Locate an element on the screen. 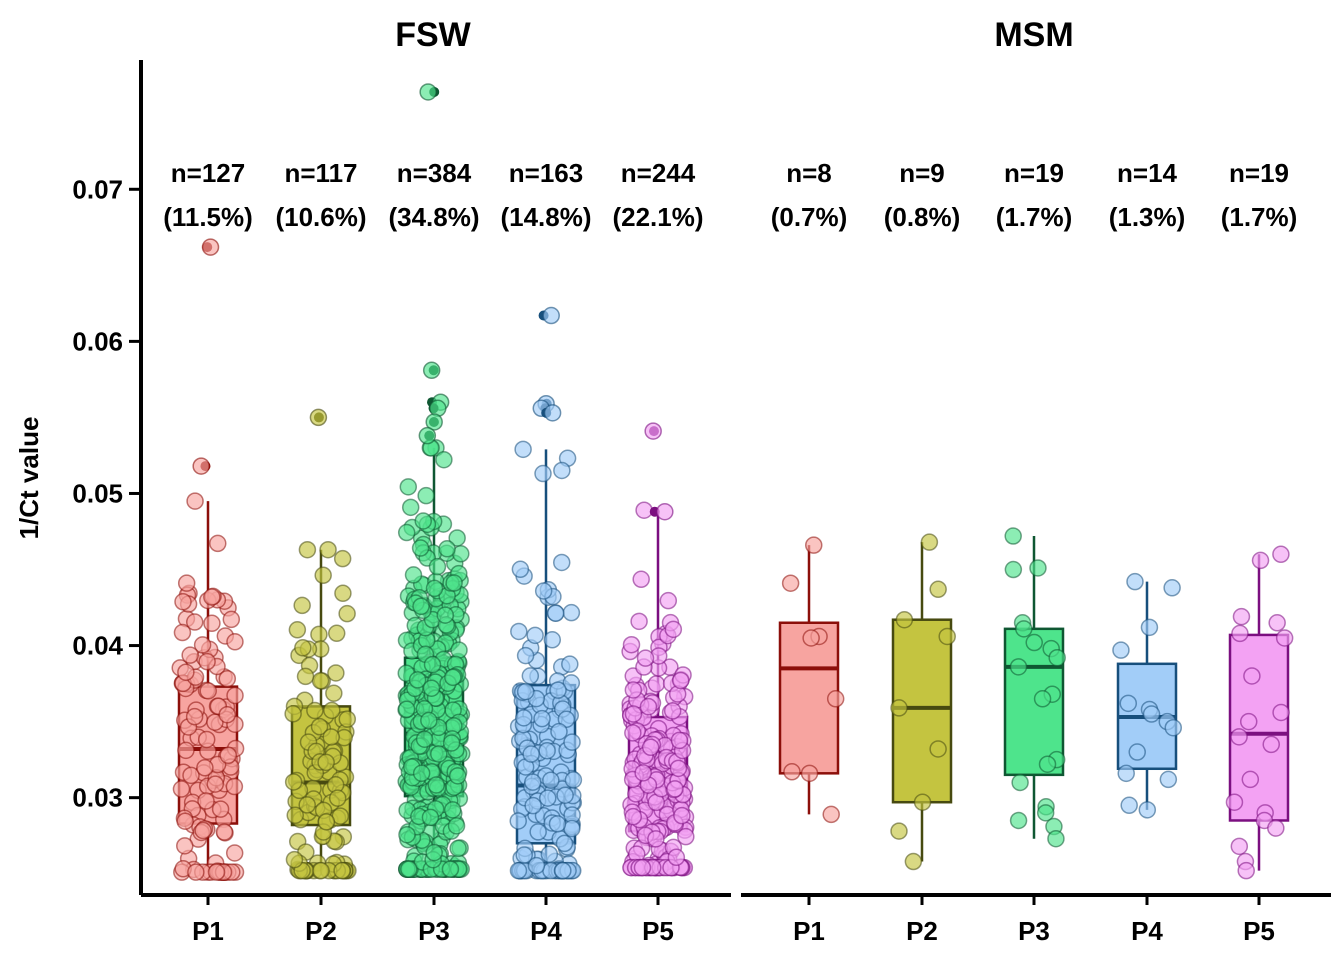 The image size is (1344, 960). n-label: n=19 is located at coordinates (1259, 173).